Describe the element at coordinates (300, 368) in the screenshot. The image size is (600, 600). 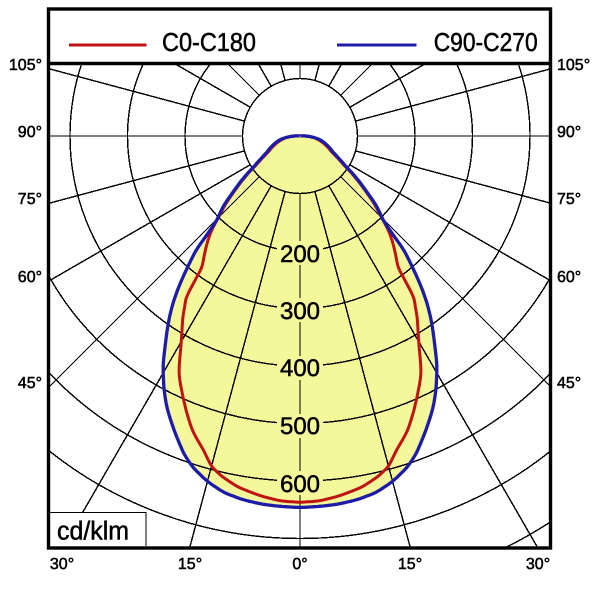
I see `svg-text: 400` at that location.